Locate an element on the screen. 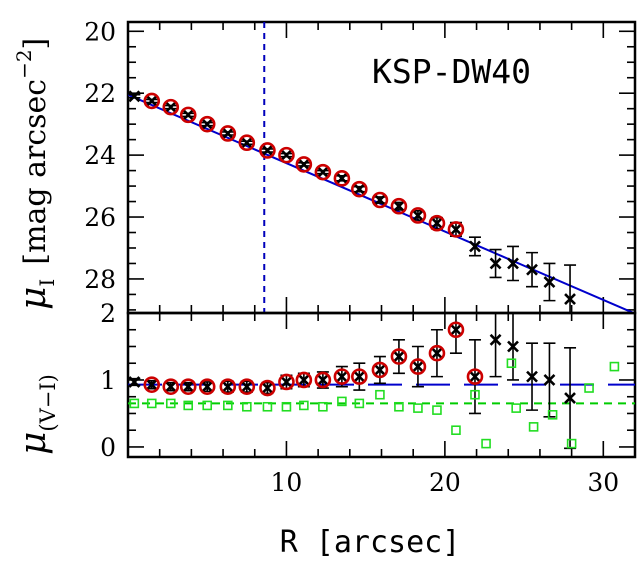  top-y-axis-title: μI [mag arcsec−2] is located at coordinates (35, 174).